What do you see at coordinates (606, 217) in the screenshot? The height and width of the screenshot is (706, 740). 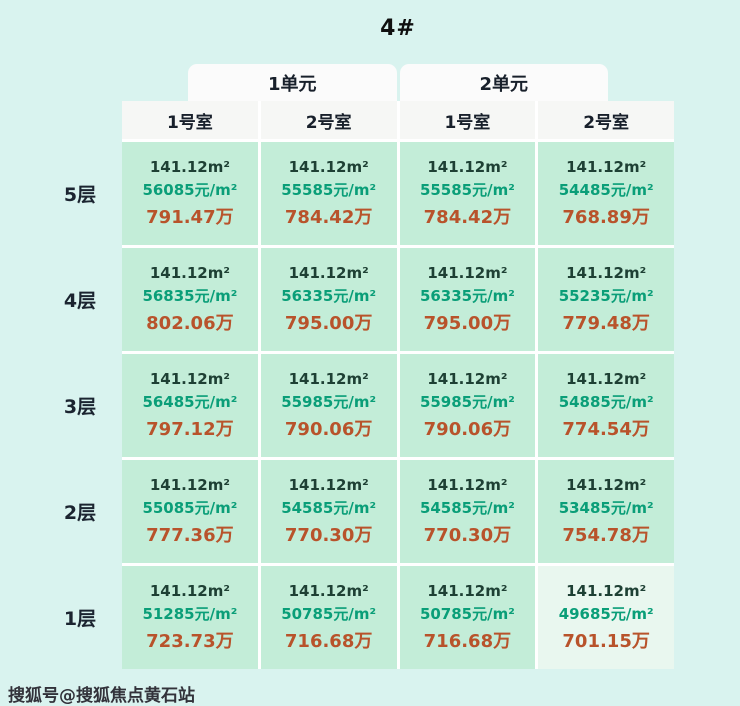 I see `total-price-text: 768.89万` at bounding box center [606, 217].